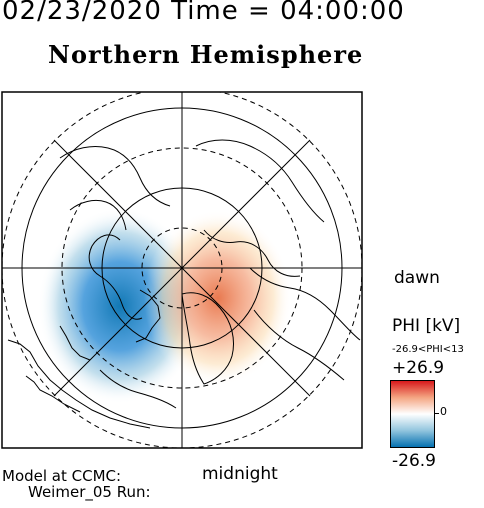  I want to click on model-credit: Model at CCMC:, so click(62, 476).